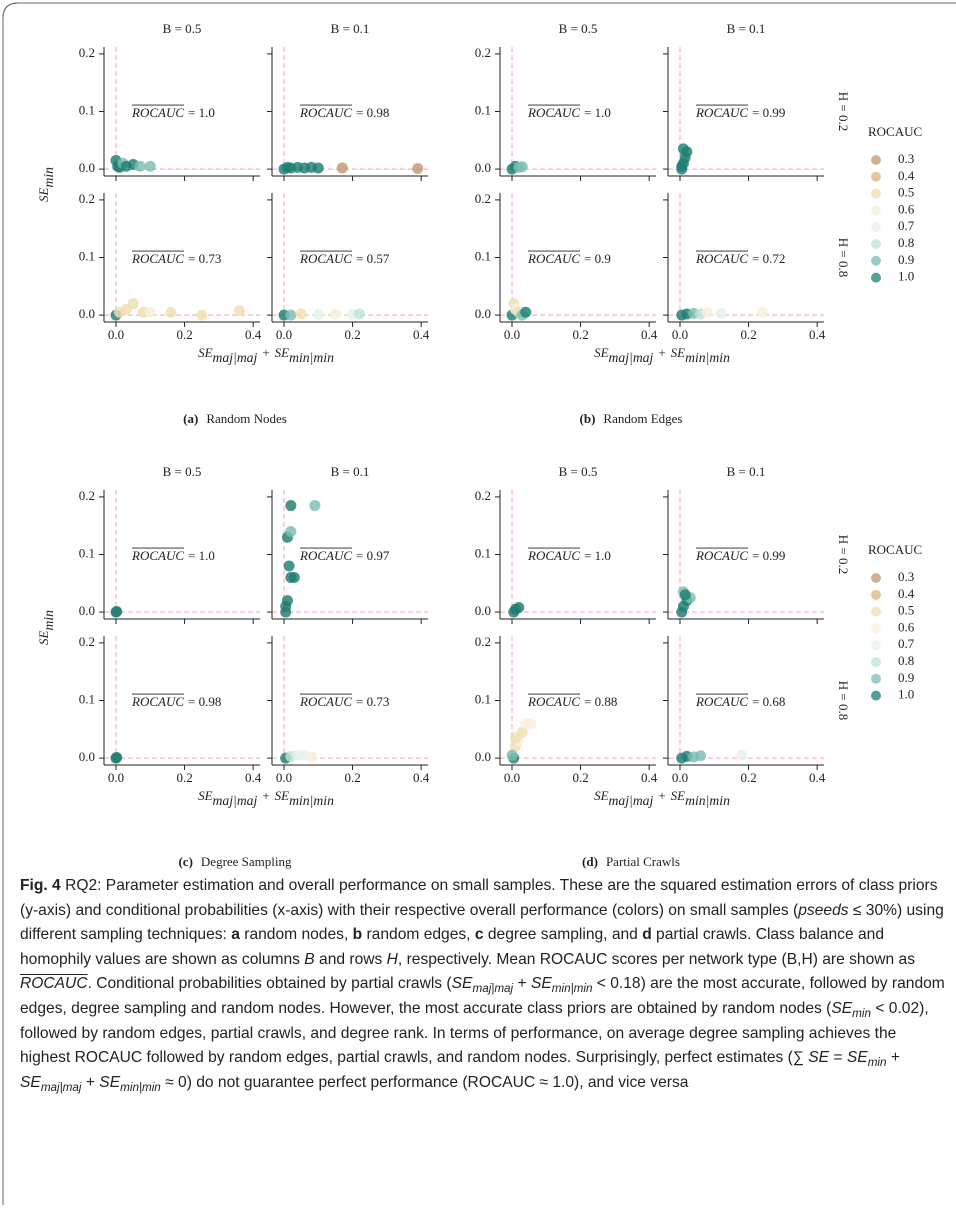 Image resolution: width=956 pixels, height=1215 pixels. What do you see at coordinates (357, 935) in the screenshot?
I see `caption-run: b` at bounding box center [357, 935].